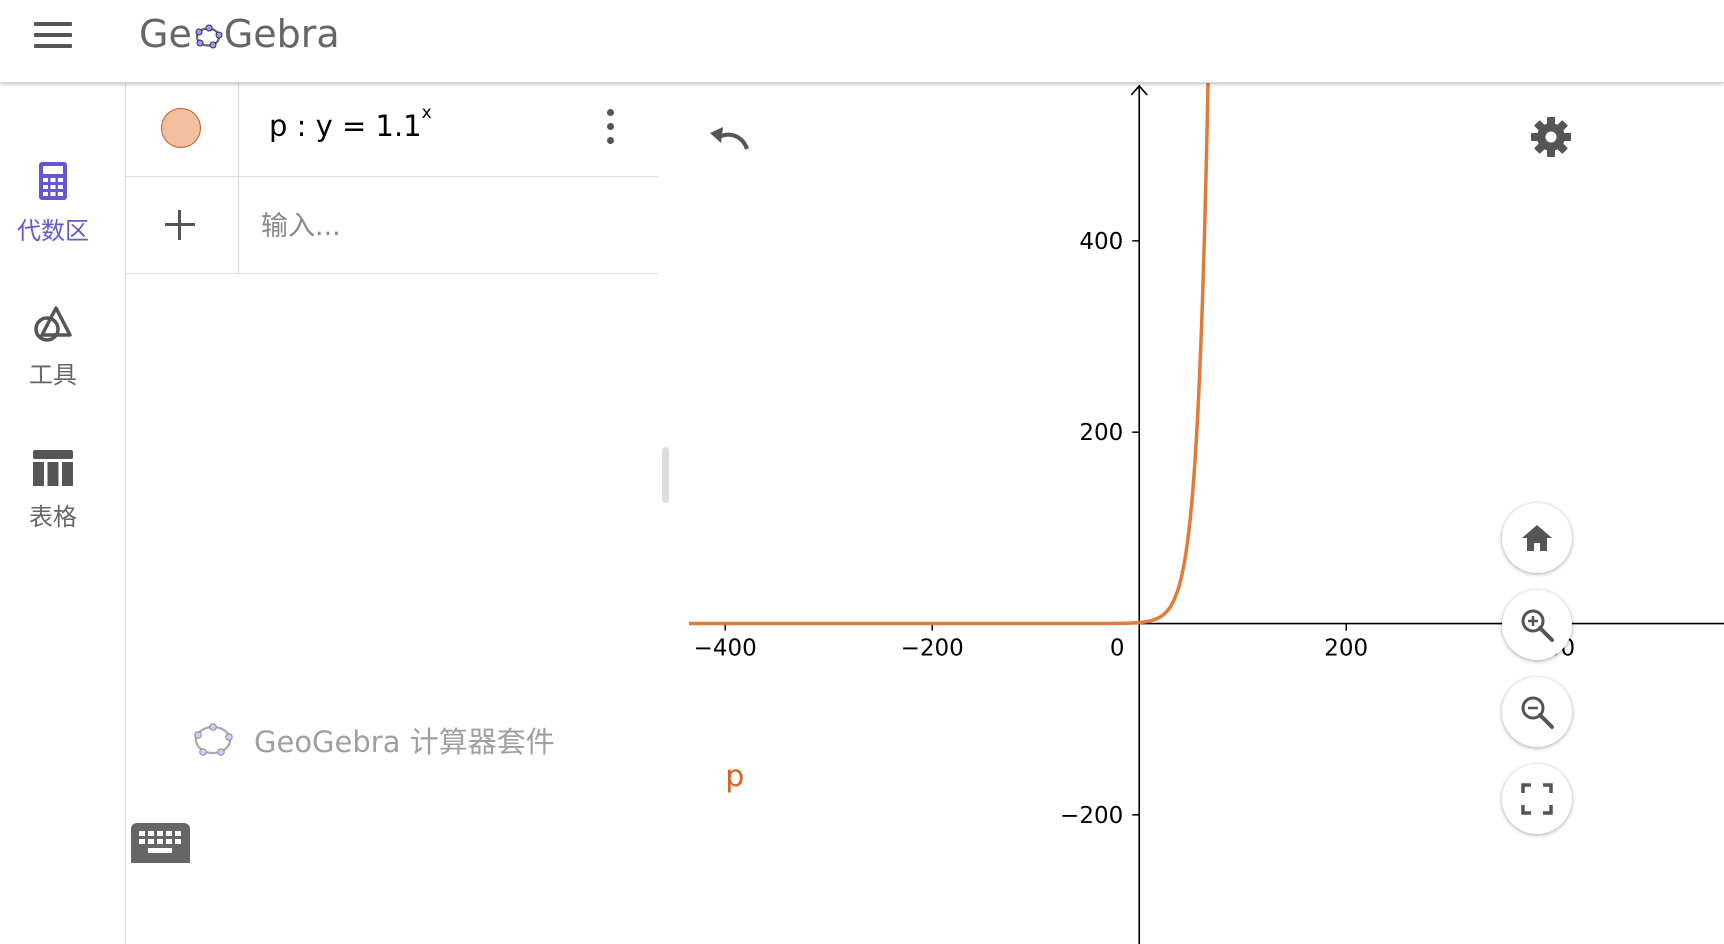 Image resolution: width=1724 pixels, height=944 pixels. Describe the element at coordinates (404, 742) in the screenshot. I see `brand-text: GeoGebra 计算器套件` at that location.